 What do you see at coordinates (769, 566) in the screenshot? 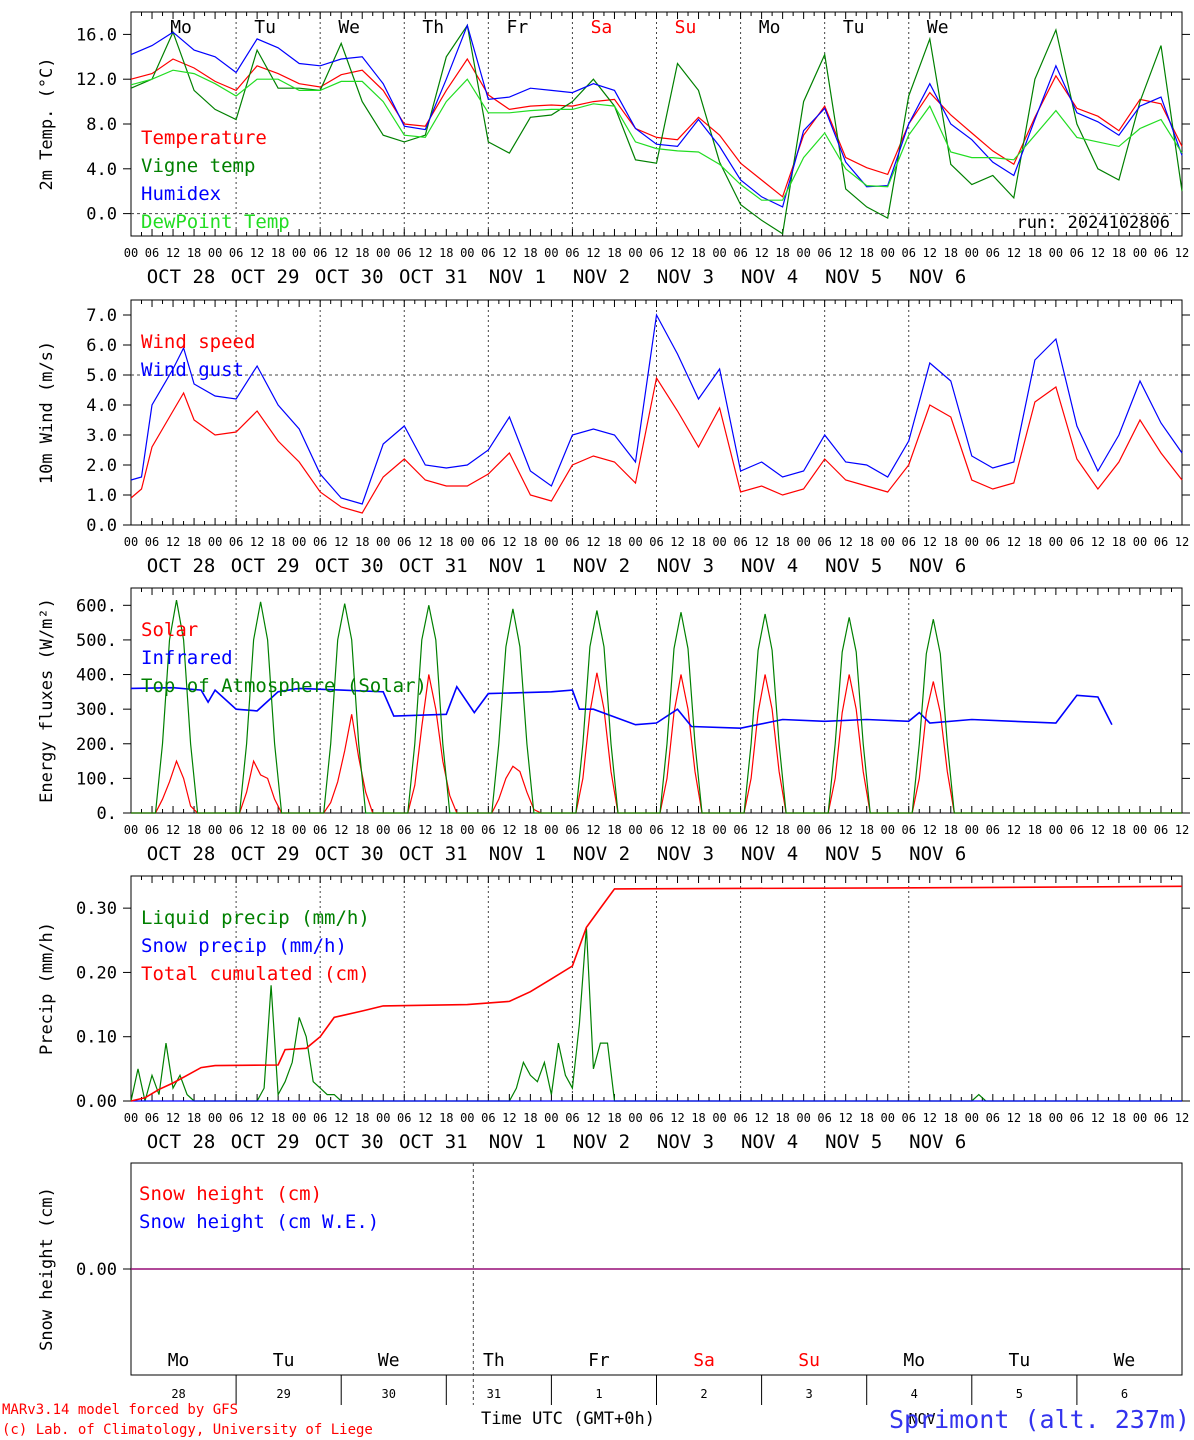
I see `date-label: NOV 4` at bounding box center [769, 566].